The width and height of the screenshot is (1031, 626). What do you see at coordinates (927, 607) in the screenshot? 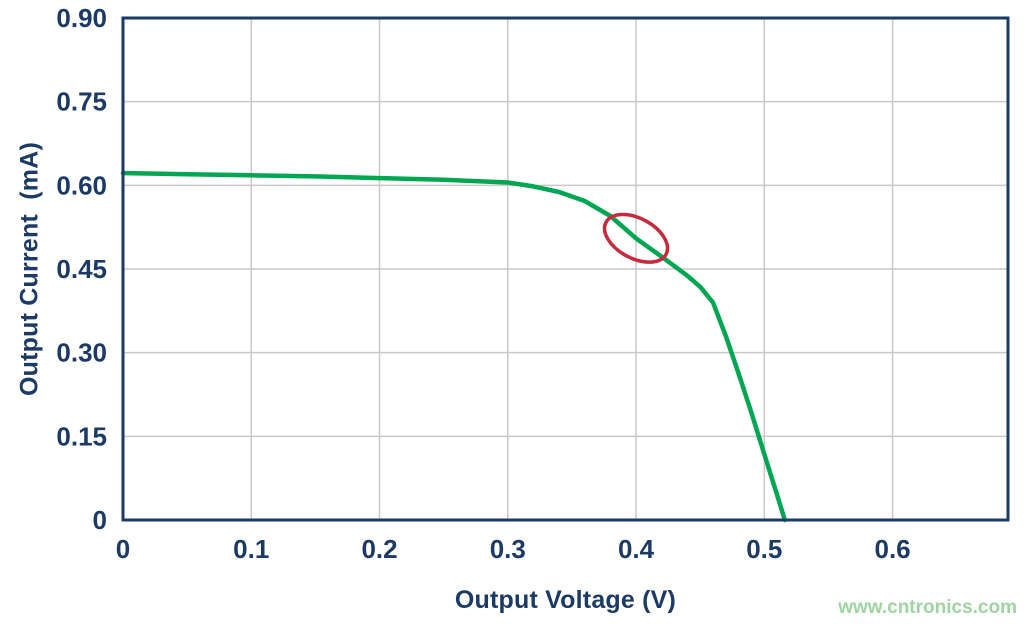
I see `watermark: www.cntronics.com` at bounding box center [927, 607].